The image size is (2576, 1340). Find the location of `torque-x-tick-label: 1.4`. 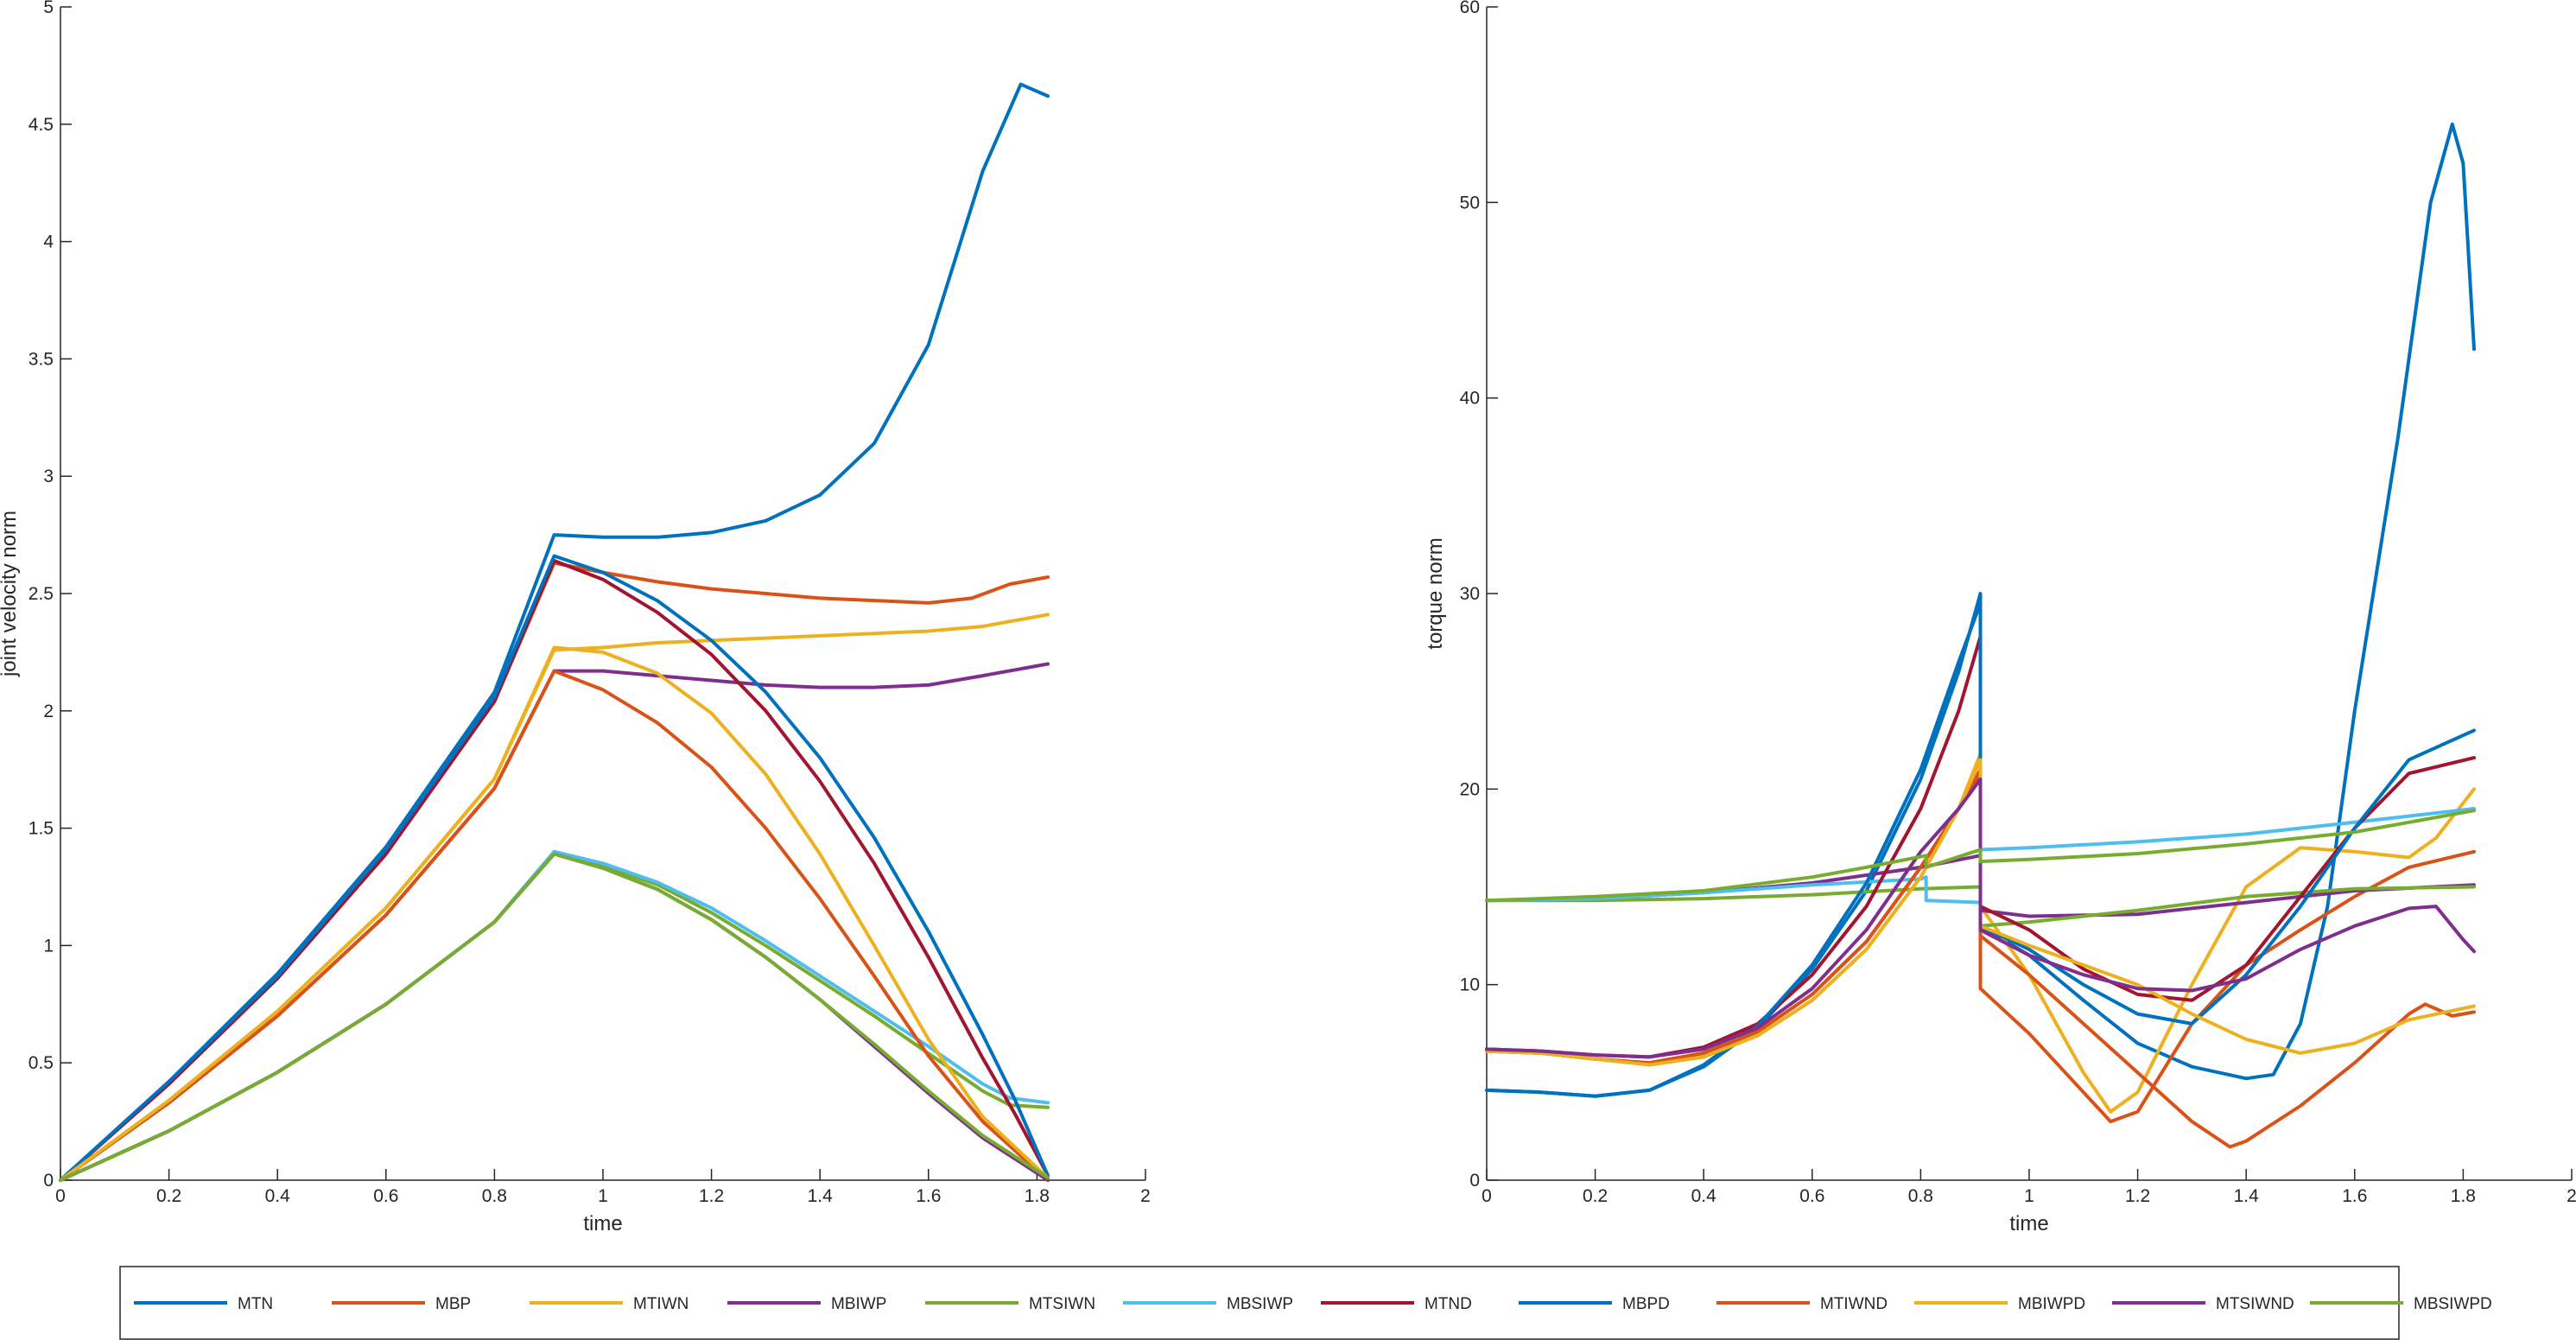

torque-x-tick-label: 1.4 is located at coordinates (2247, 1196).